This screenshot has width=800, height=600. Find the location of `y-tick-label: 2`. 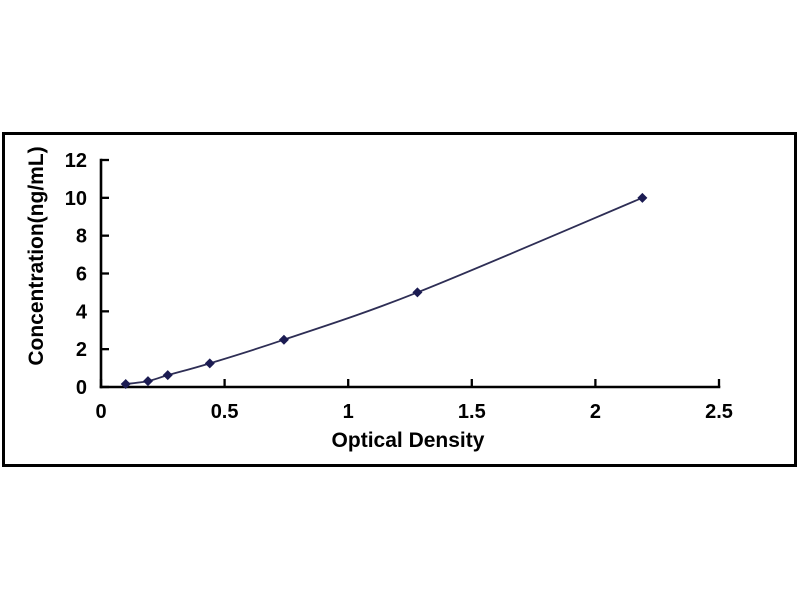

y-tick-label: 2 is located at coordinates (81, 350).